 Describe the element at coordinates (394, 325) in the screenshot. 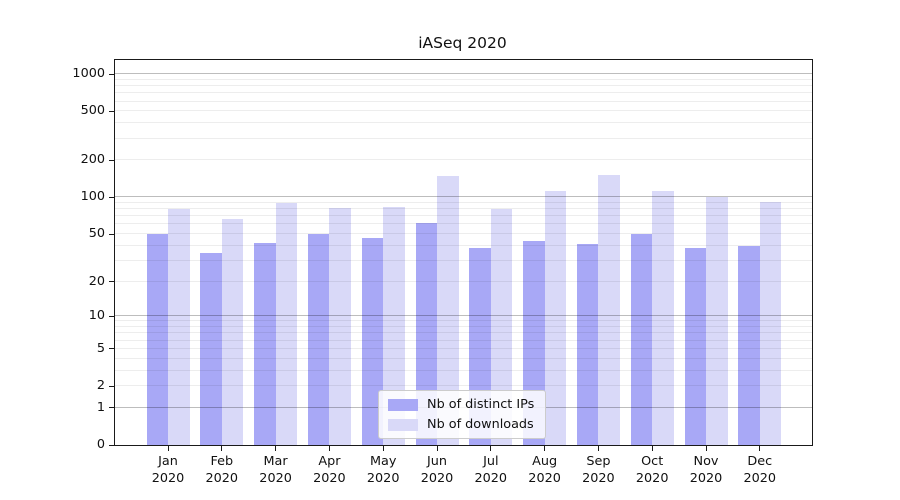

I see `bar-downloads-may` at that location.